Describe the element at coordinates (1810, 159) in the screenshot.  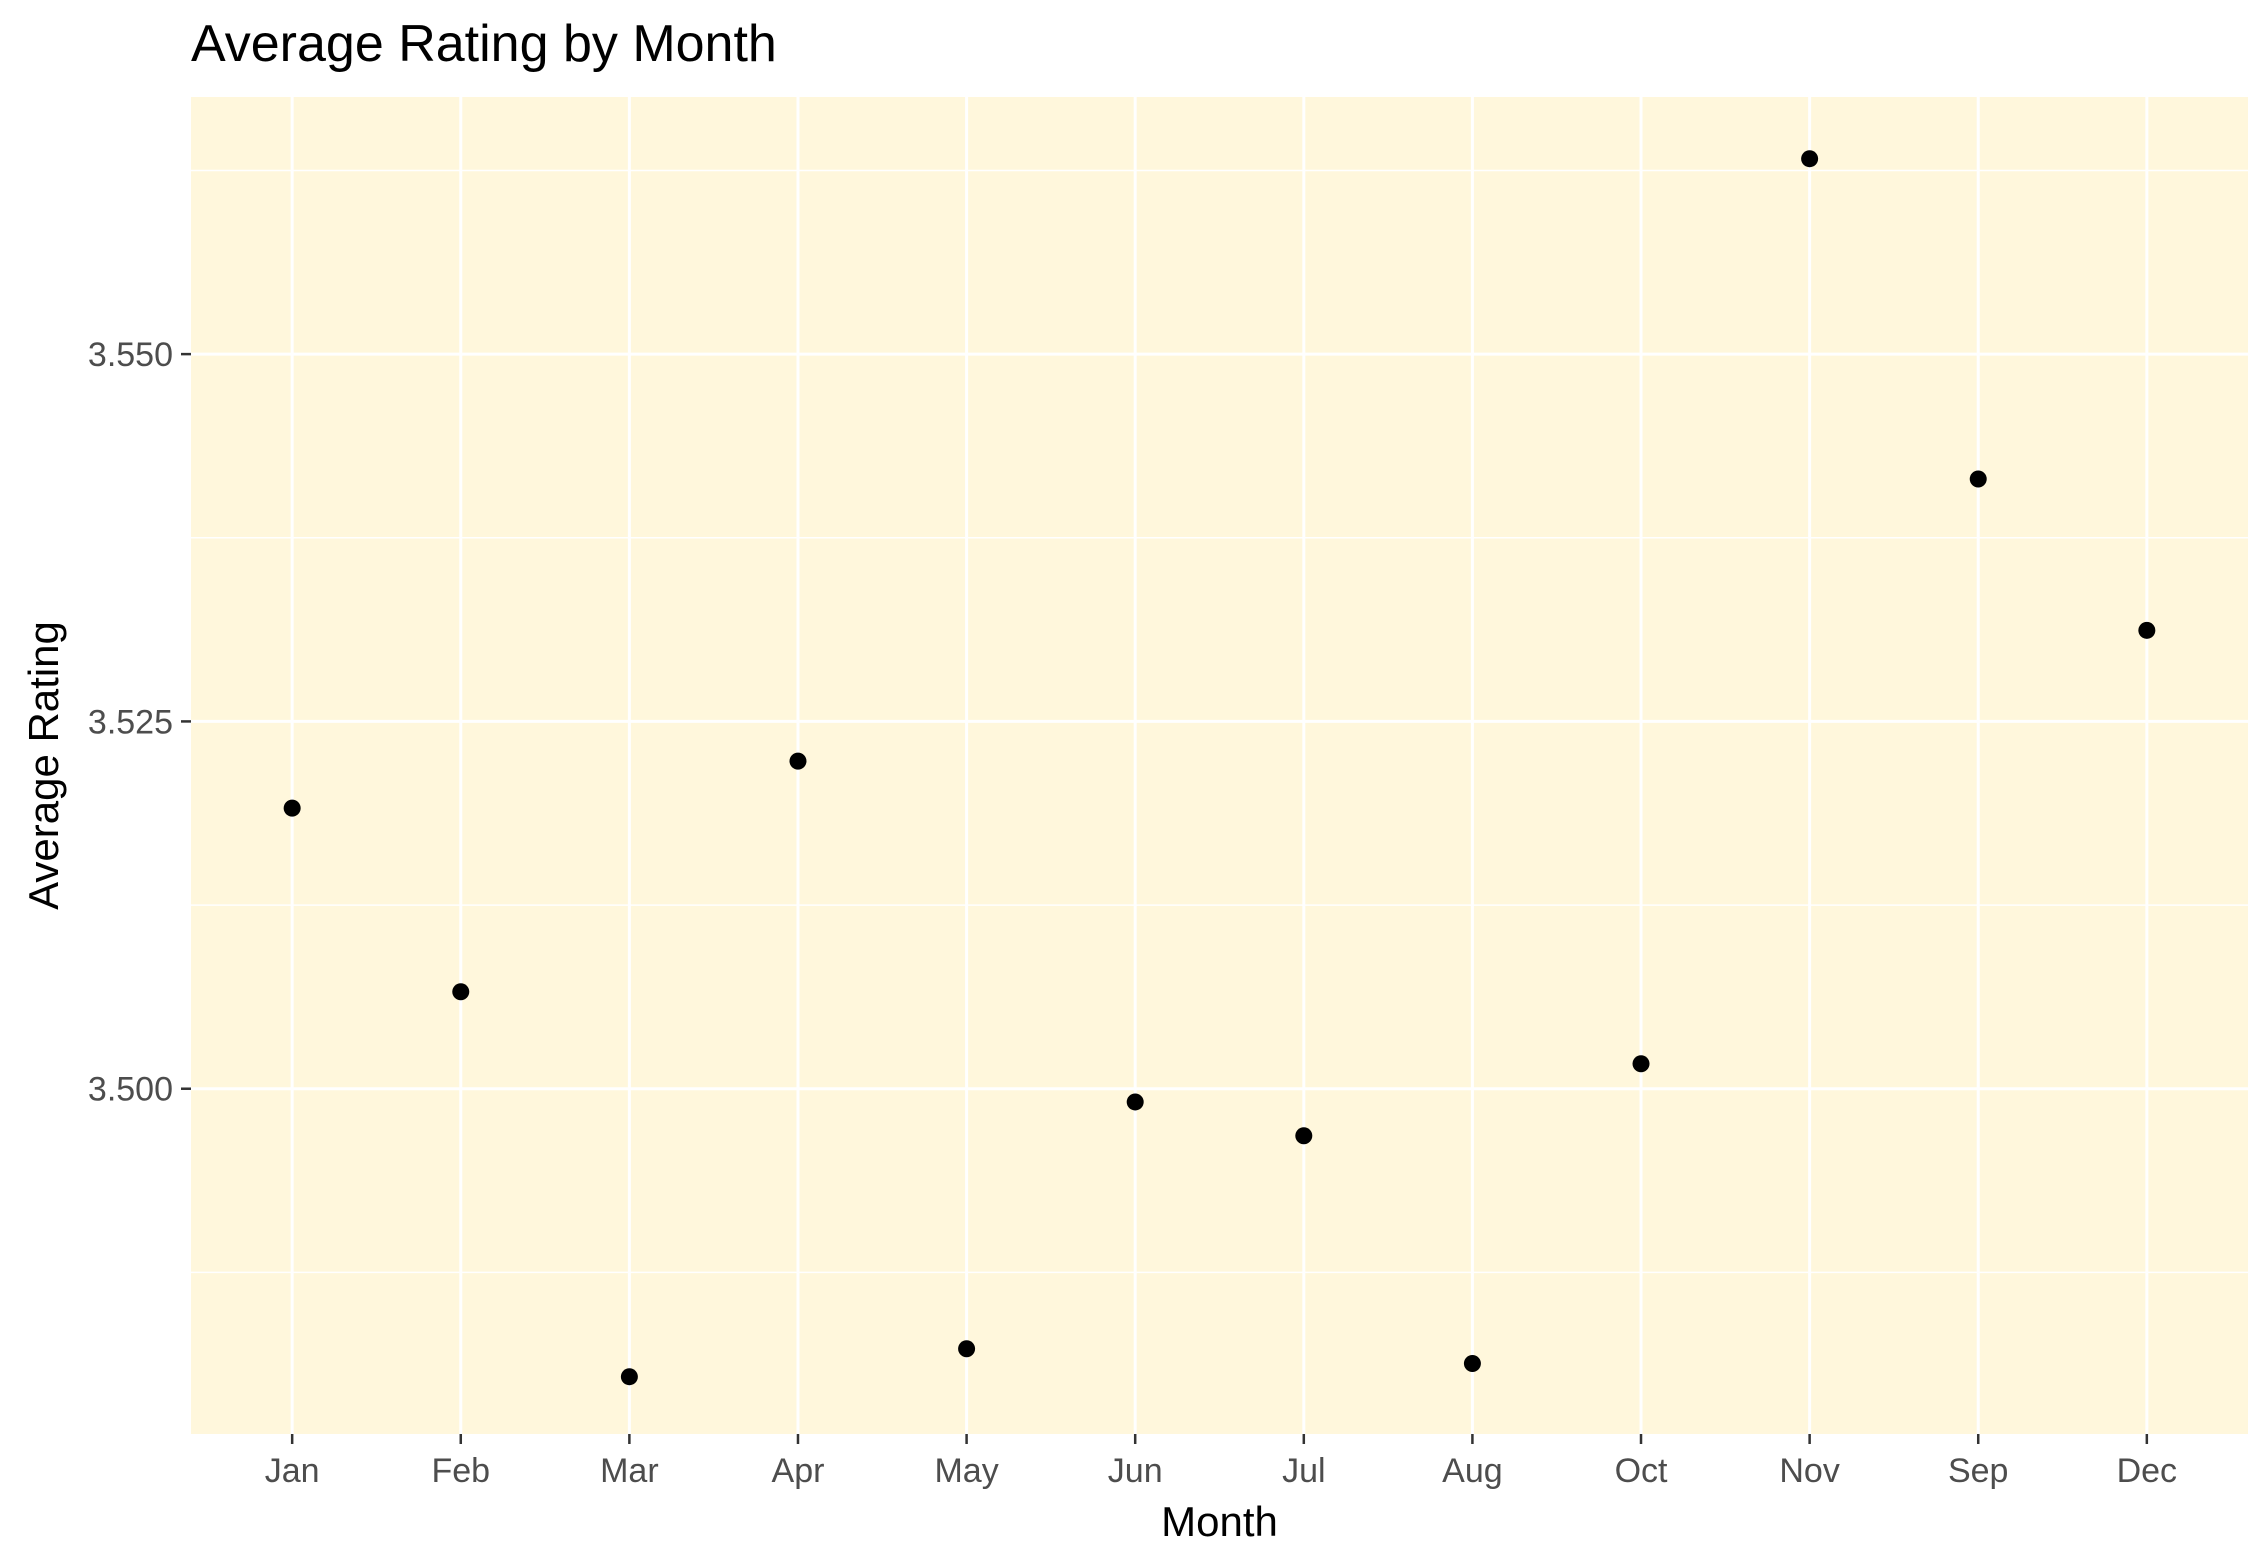
I see `data-point-nov` at that location.